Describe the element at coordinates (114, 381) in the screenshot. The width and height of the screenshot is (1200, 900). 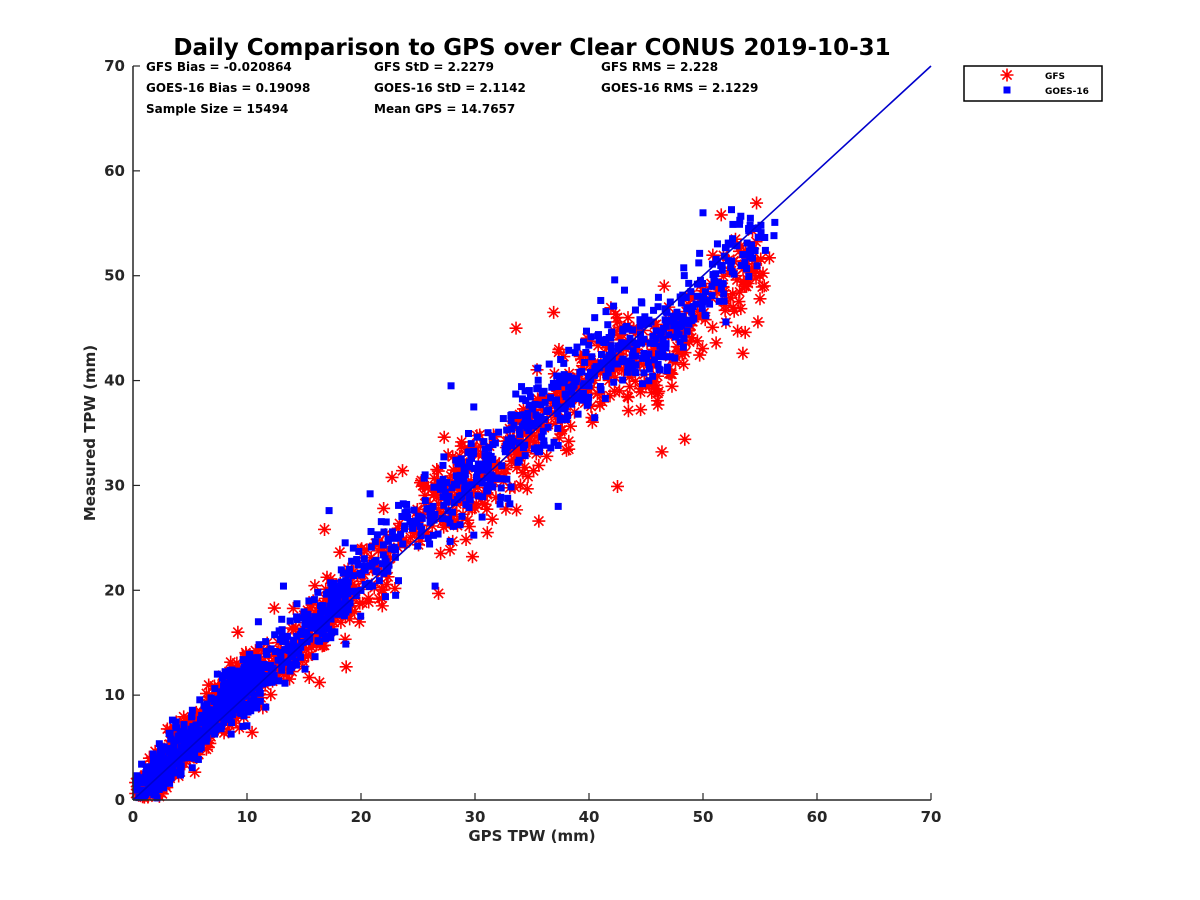
I see `y-tick-label: 40` at that location.